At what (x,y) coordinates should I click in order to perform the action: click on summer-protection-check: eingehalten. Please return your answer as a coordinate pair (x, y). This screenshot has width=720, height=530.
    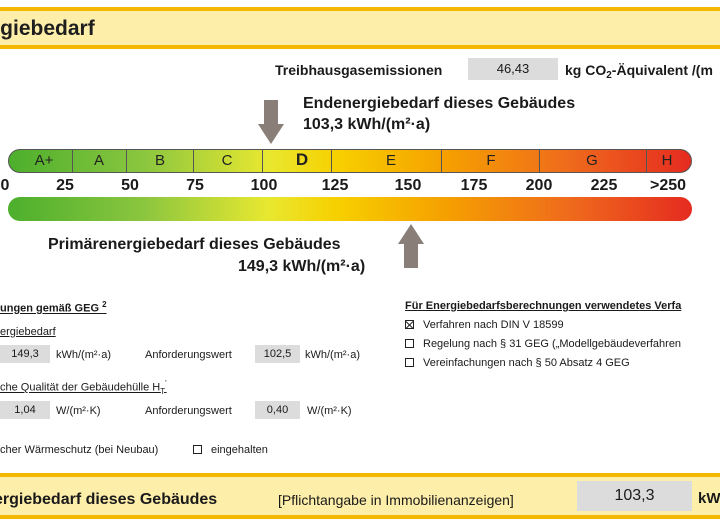
    Looking at the image, I should click on (230, 450).